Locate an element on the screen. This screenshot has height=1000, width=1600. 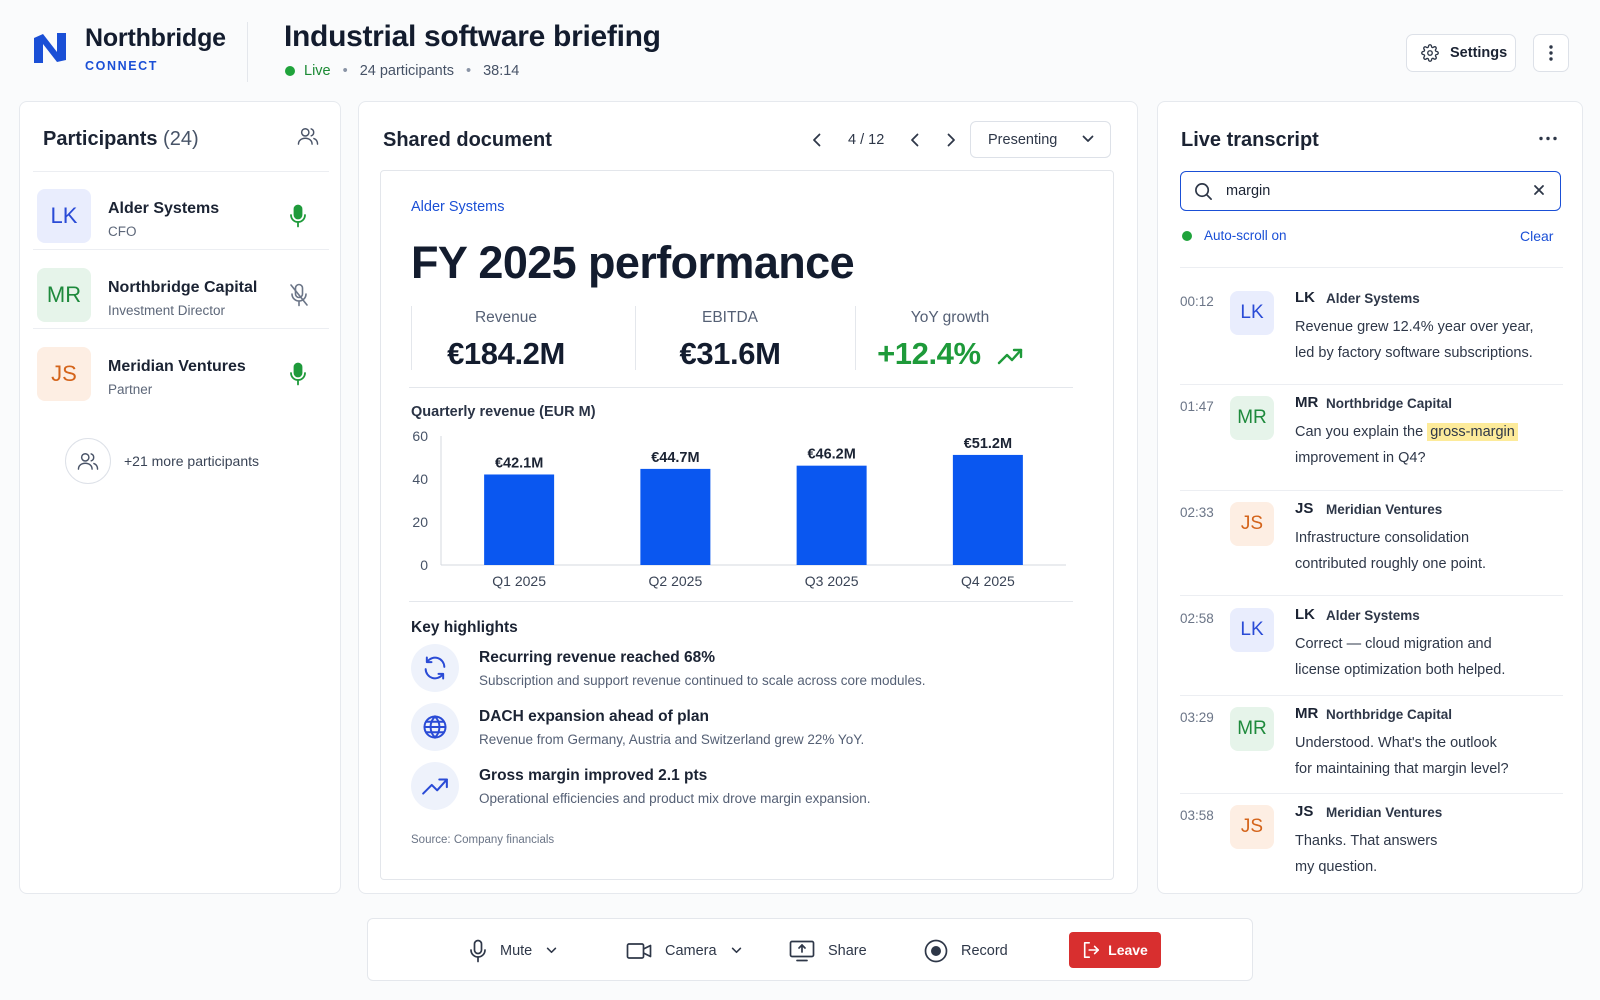
transcript-search-input is located at coordinates (1371, 191).